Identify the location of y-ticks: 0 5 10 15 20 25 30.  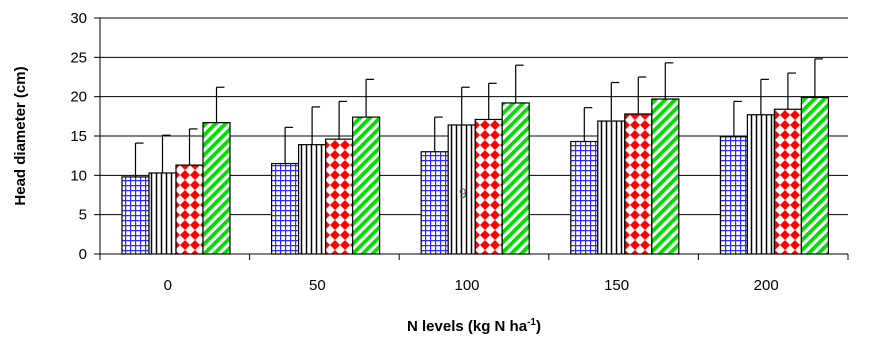
(85, 136).